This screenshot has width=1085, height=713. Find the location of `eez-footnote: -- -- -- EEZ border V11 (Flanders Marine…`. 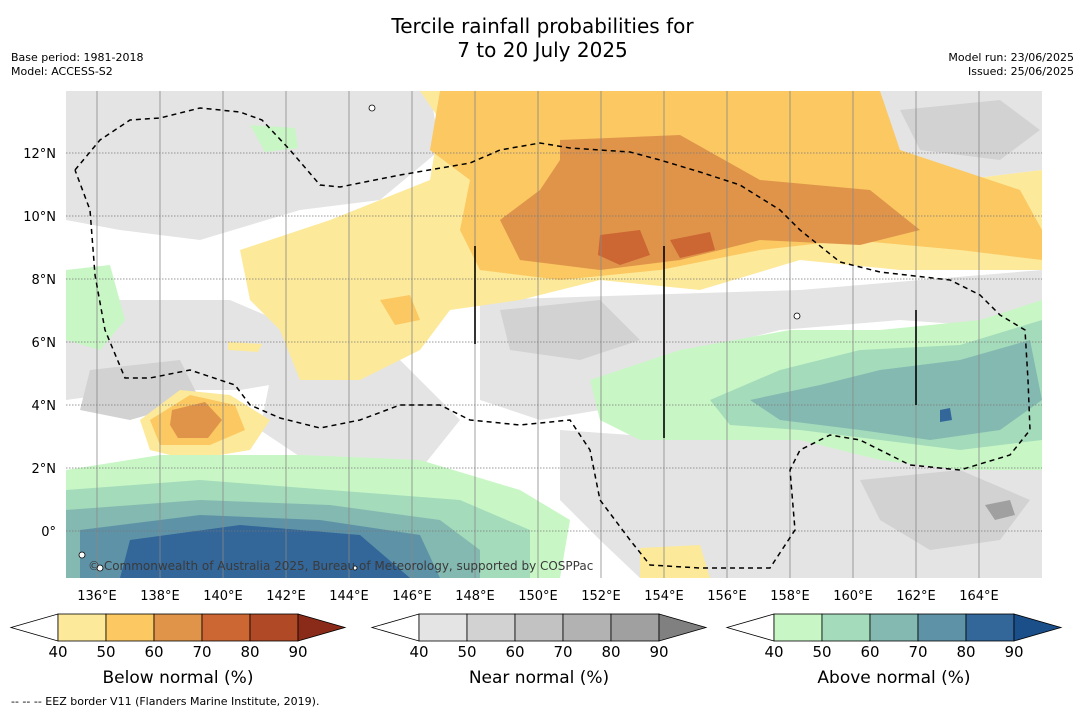

eez-footnote: -- -- -- EEZ border V11 (Flanders Marine… is located at coordinates (165, 701).